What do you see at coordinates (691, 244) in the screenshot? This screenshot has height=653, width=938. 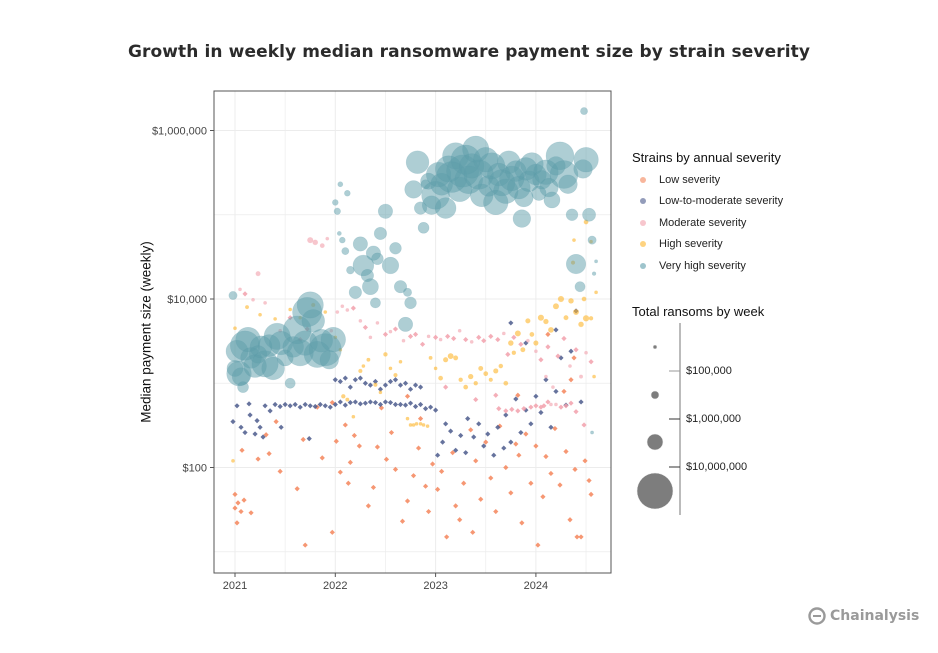 I see `legend-label: High severity` at bounding box center [691, 244].